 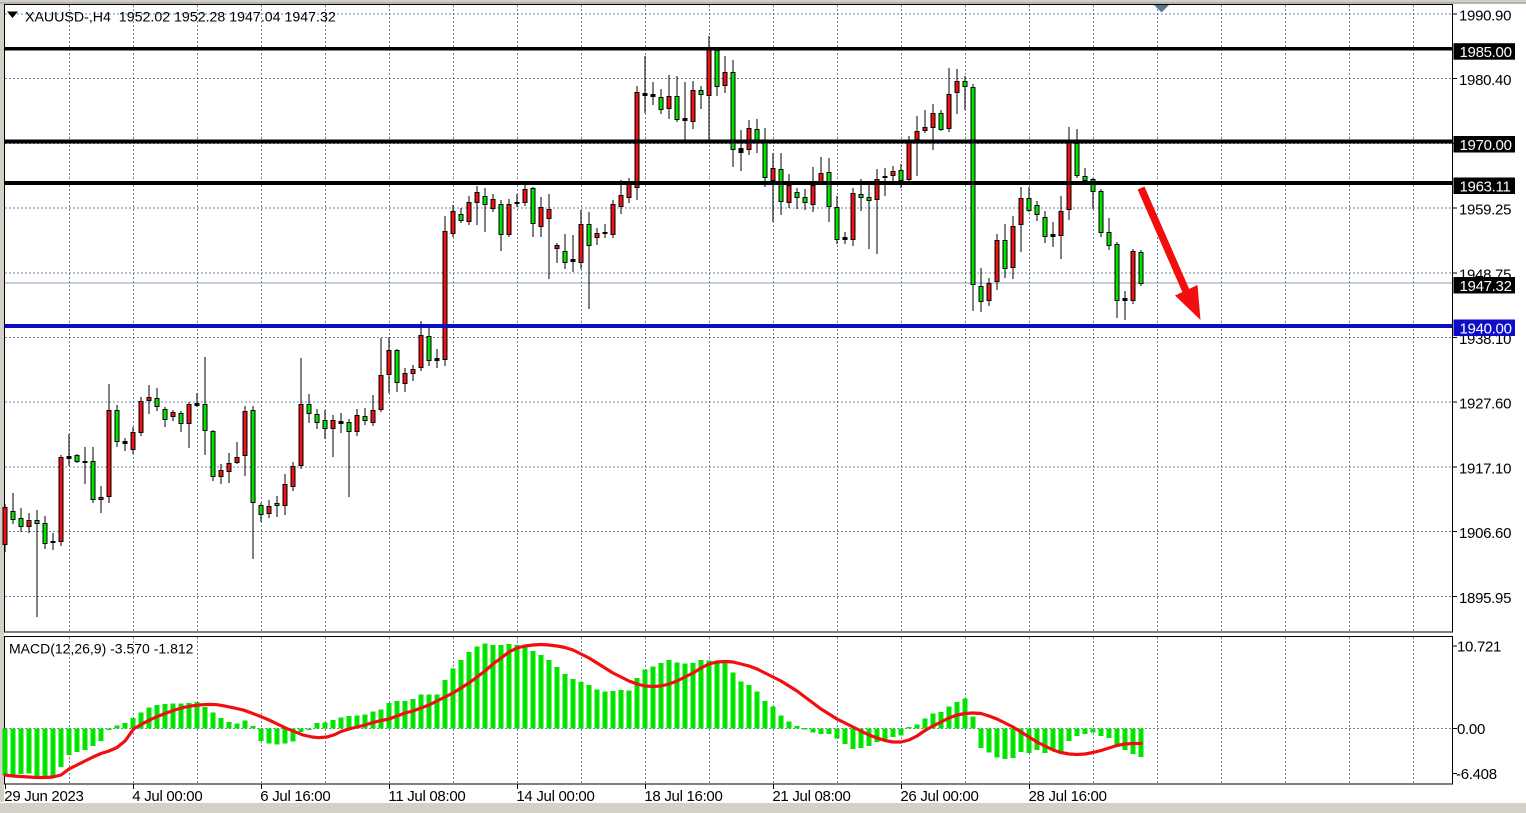 What do you see at coordinates (555, 796) in the screenshot?
I see `svg-text: 14 Jul 00:00` at bounding box center [555, 796].